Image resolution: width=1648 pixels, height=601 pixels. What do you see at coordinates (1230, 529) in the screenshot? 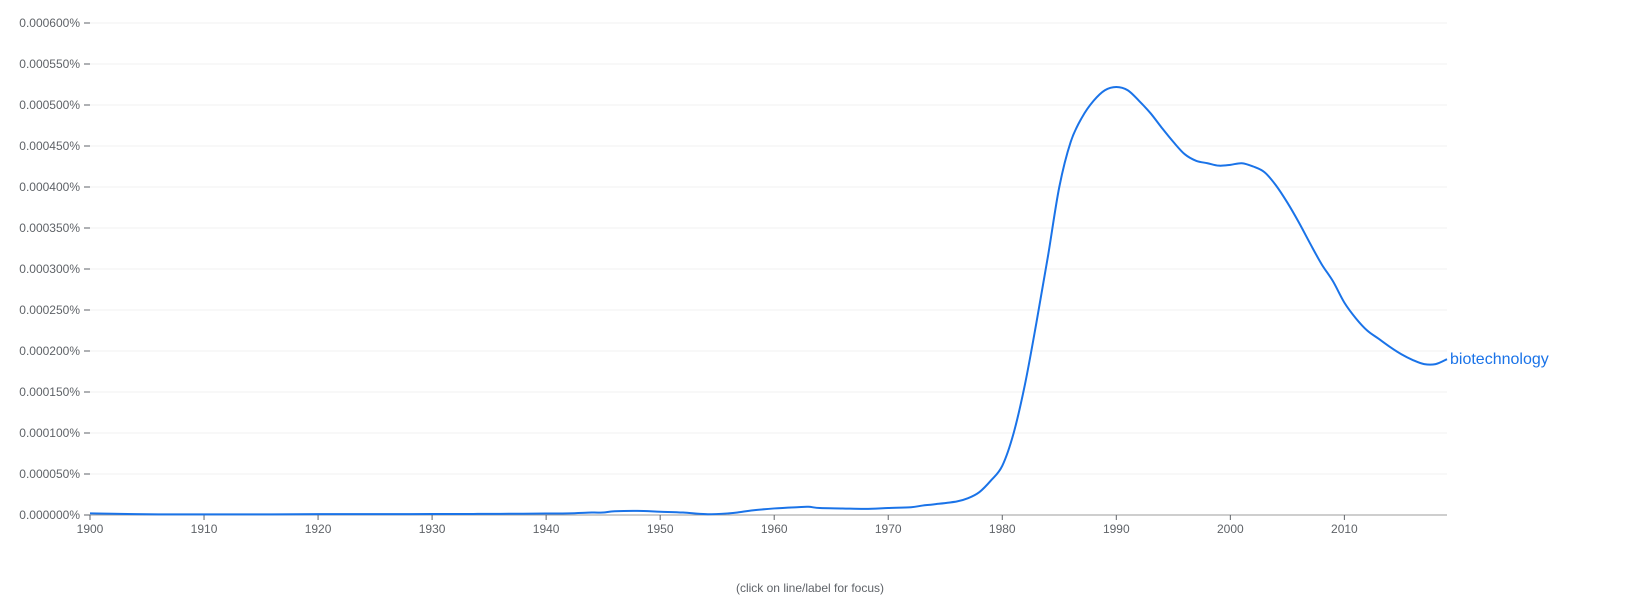
I see `x-tick-label: 2000` at bounding box center [1230, 529].